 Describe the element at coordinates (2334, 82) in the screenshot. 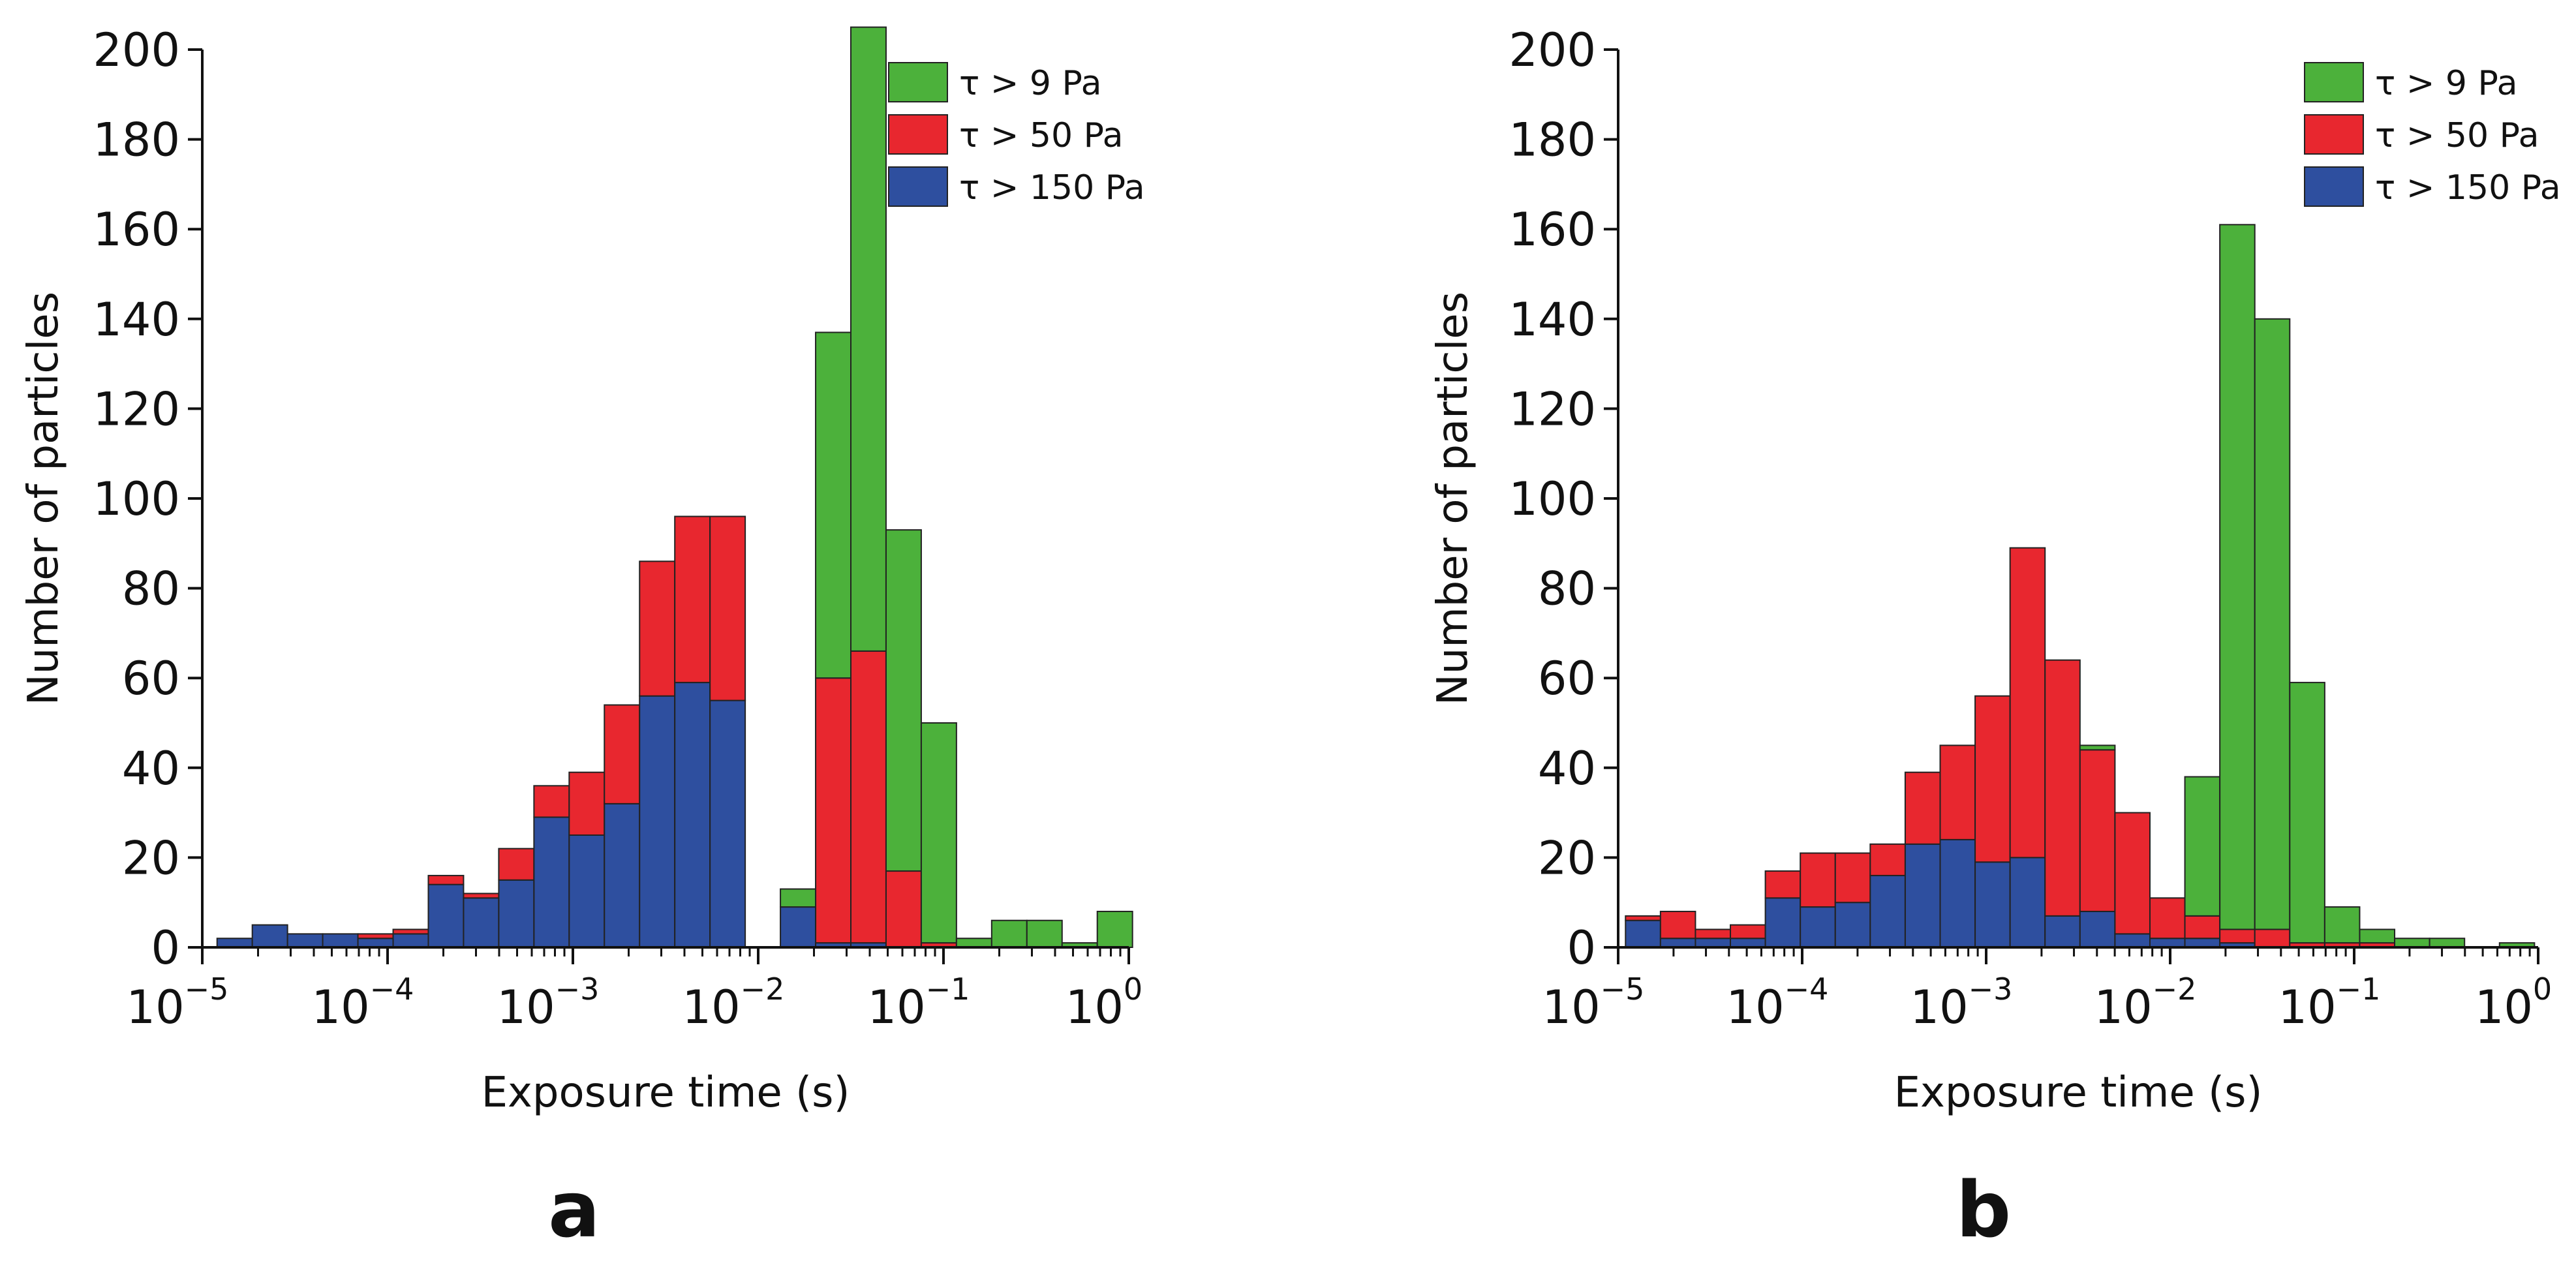

I see `legend-swatch-tau9` at that location.